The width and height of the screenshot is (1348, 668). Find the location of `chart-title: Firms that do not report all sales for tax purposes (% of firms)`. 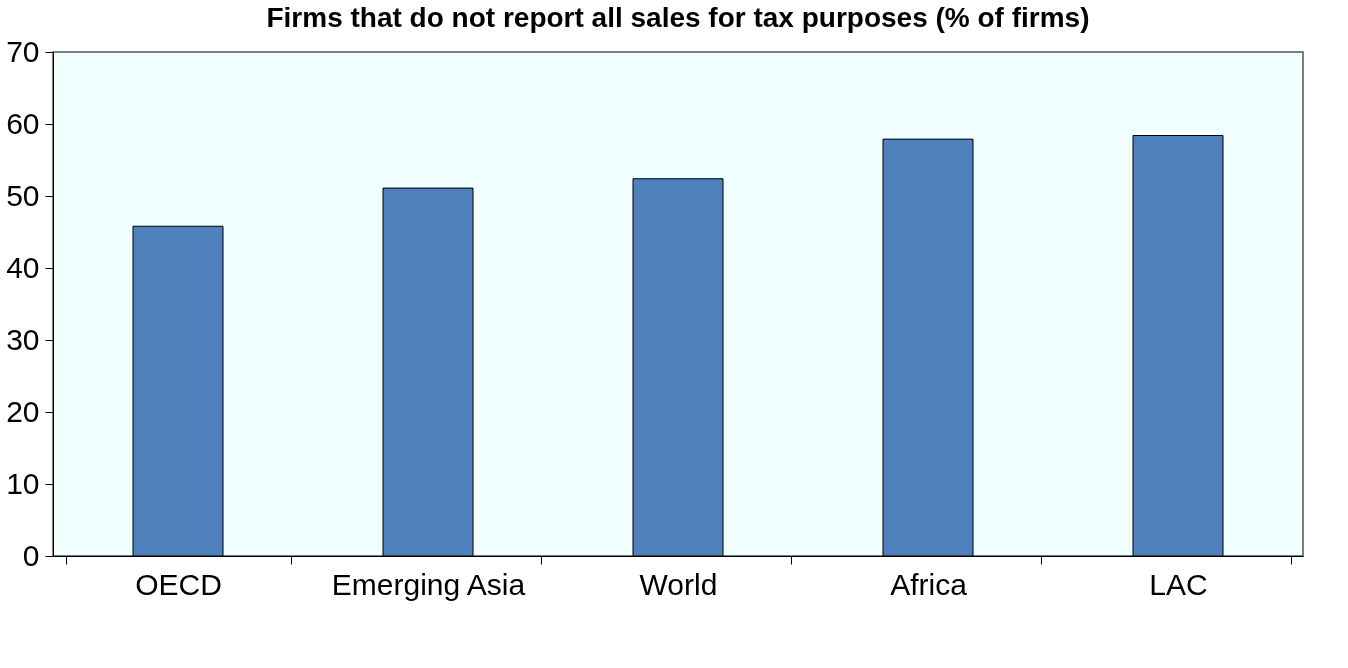

chart-title: Firms that do not report all sales for tax purposes (% of firms) is located at coordinates (678, 17).